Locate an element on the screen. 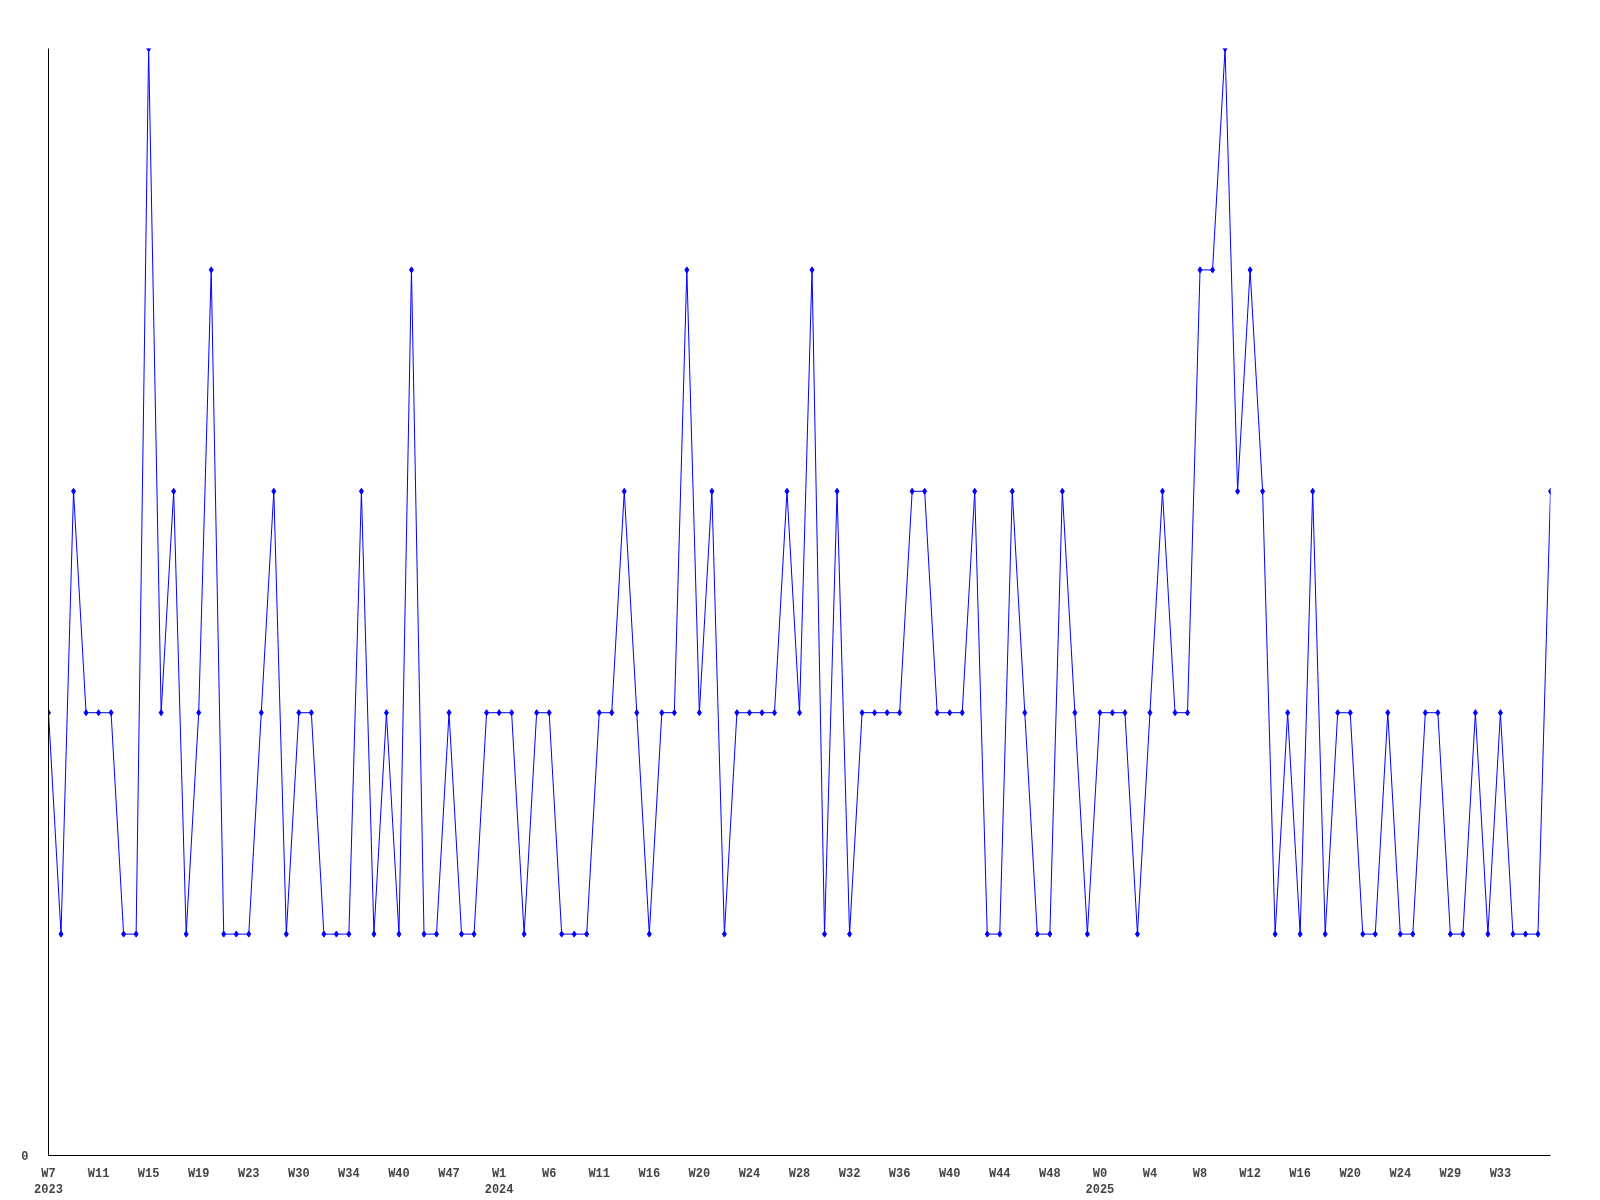 Image resolution: width=1600 pixels, height=1200 pixels. x-tick-label: W15 is located at coordinates (148, 1173).